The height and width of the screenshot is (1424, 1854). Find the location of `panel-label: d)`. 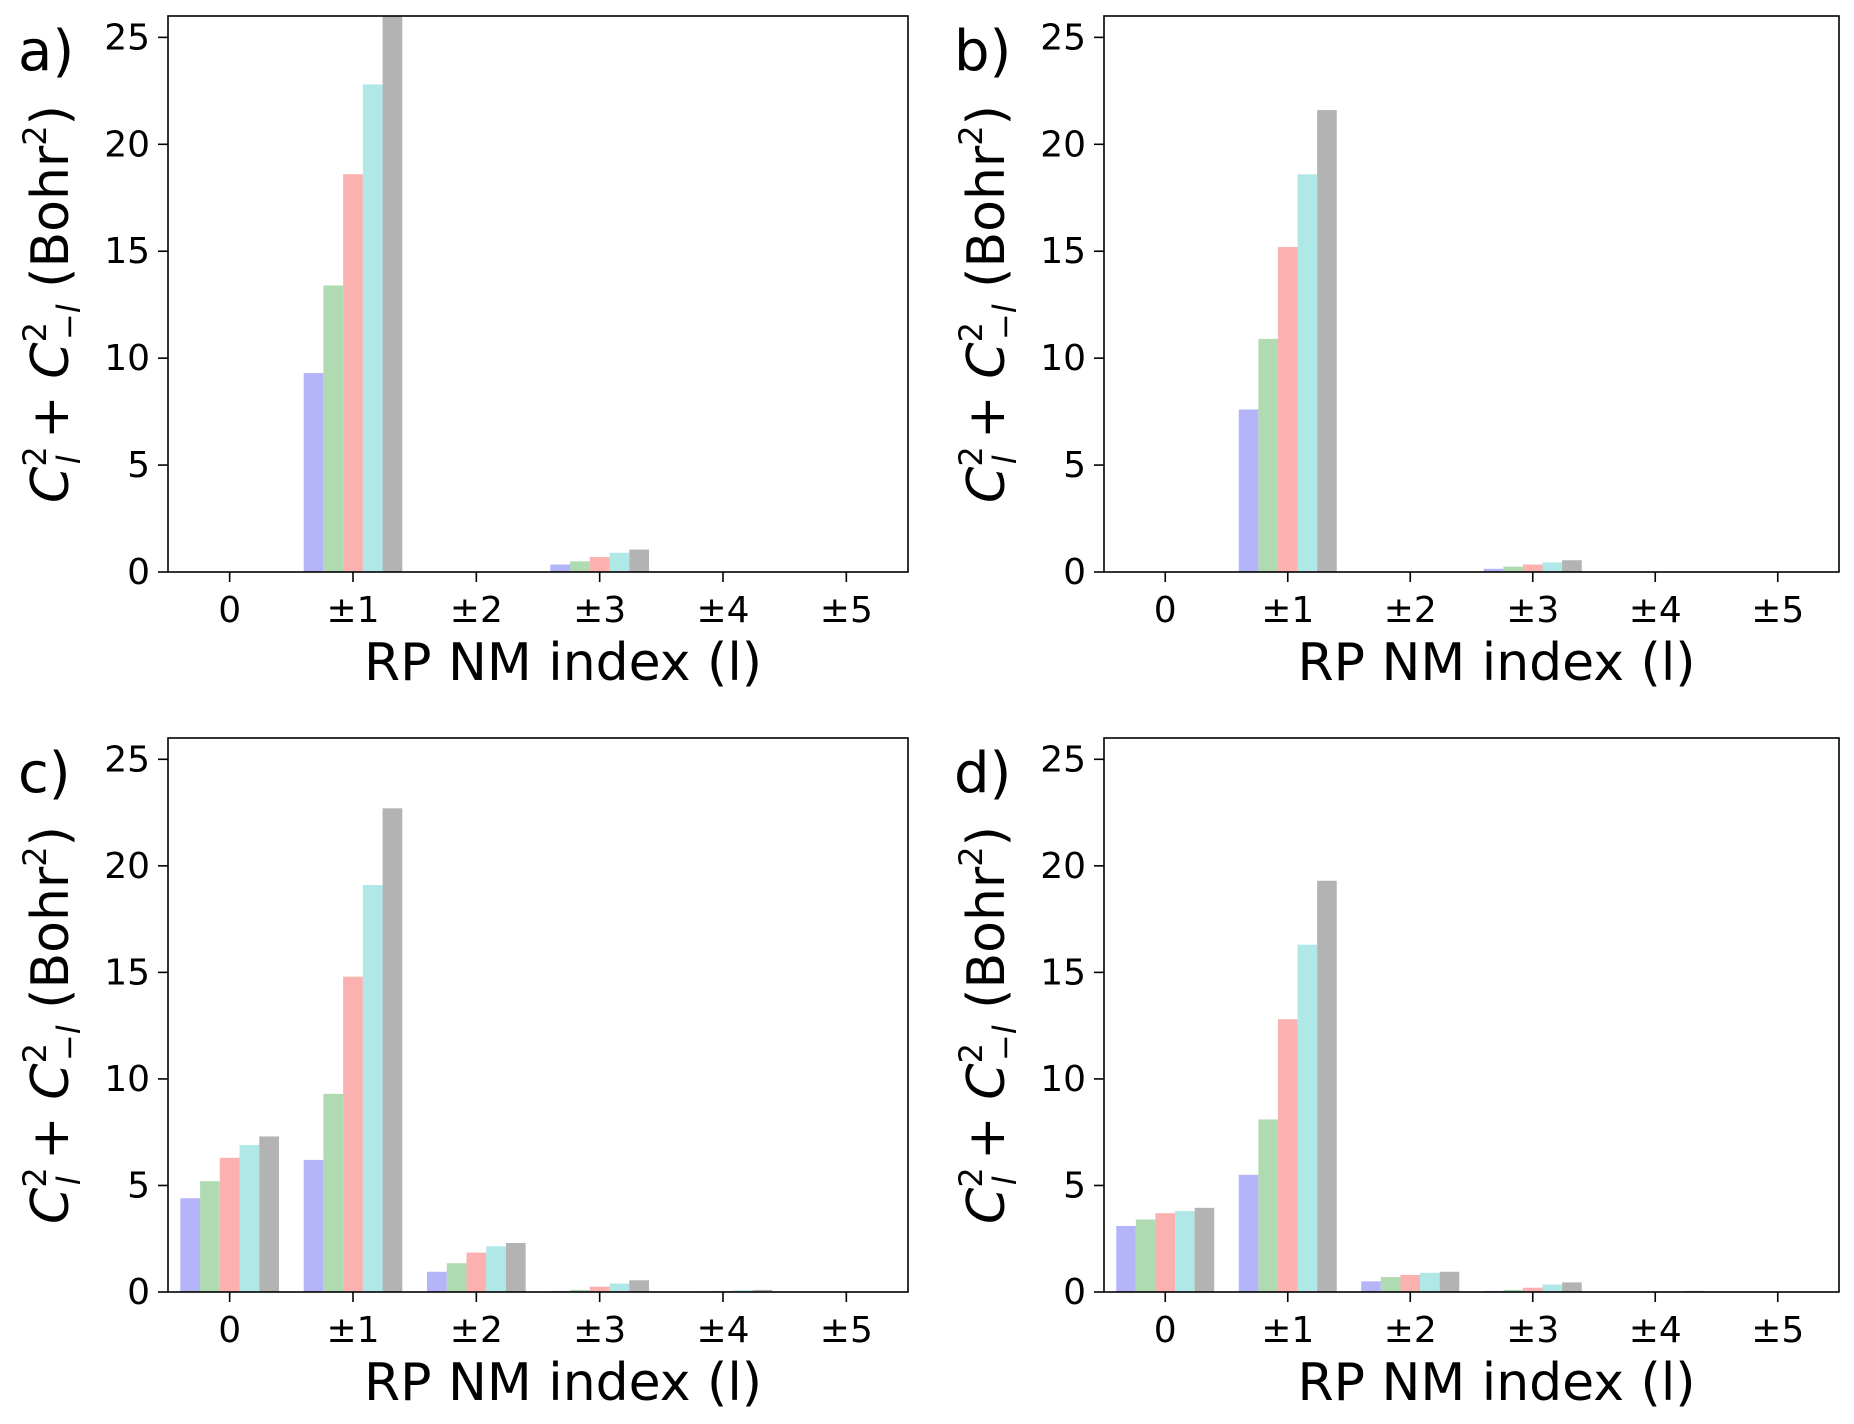

panel-label: d) is located at coordinates (982, 773).